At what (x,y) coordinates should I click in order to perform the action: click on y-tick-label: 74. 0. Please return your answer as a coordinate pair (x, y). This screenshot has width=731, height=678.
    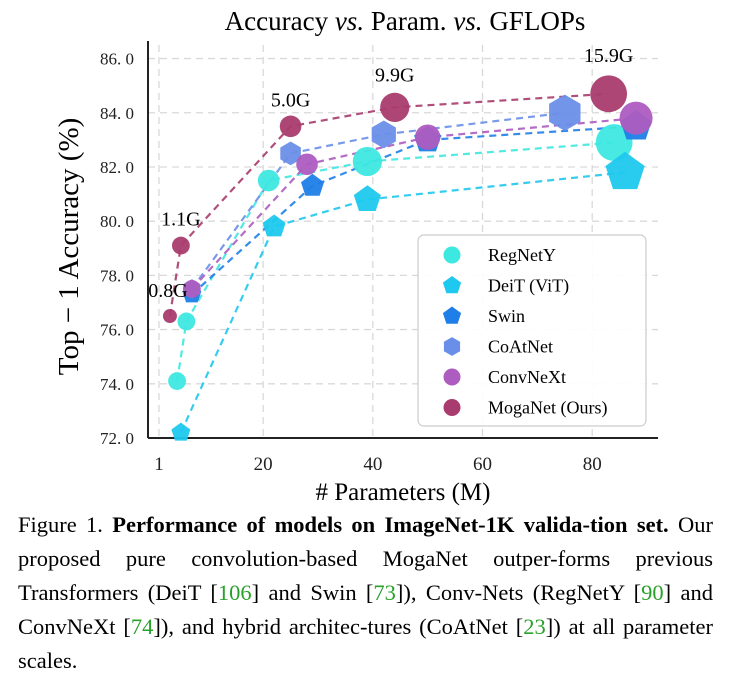
    Looking at the image, I should click on (117, 384).